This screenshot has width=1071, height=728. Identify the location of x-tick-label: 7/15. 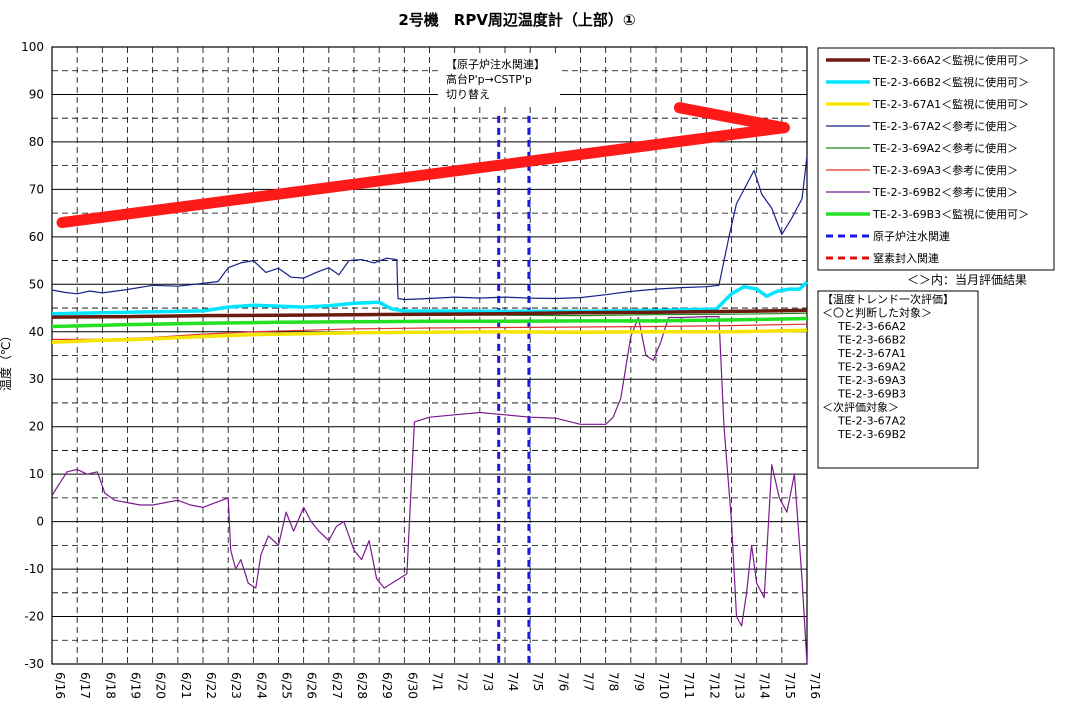
(790, 685).